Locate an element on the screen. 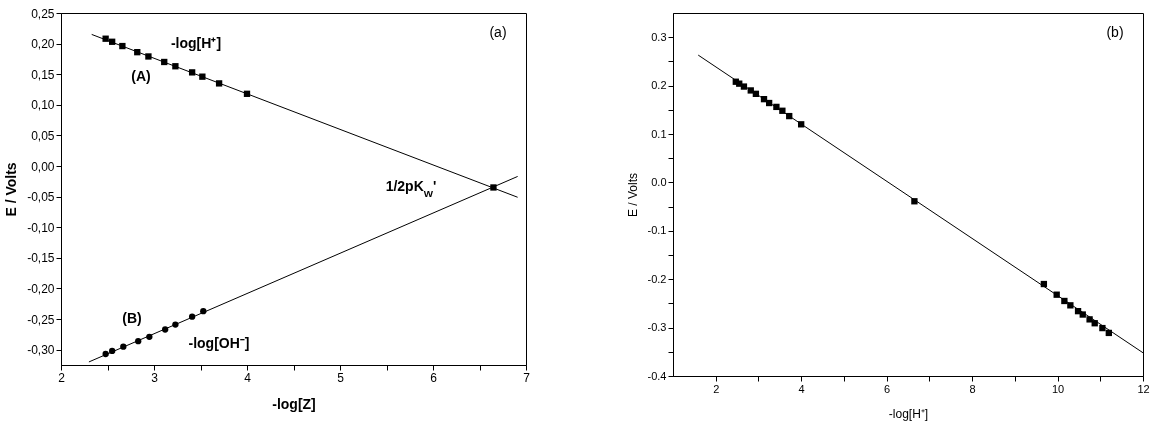 This screenshot has width=1157, height=438. y-tick-label: 0.0 is located at coordinates (659, 181).